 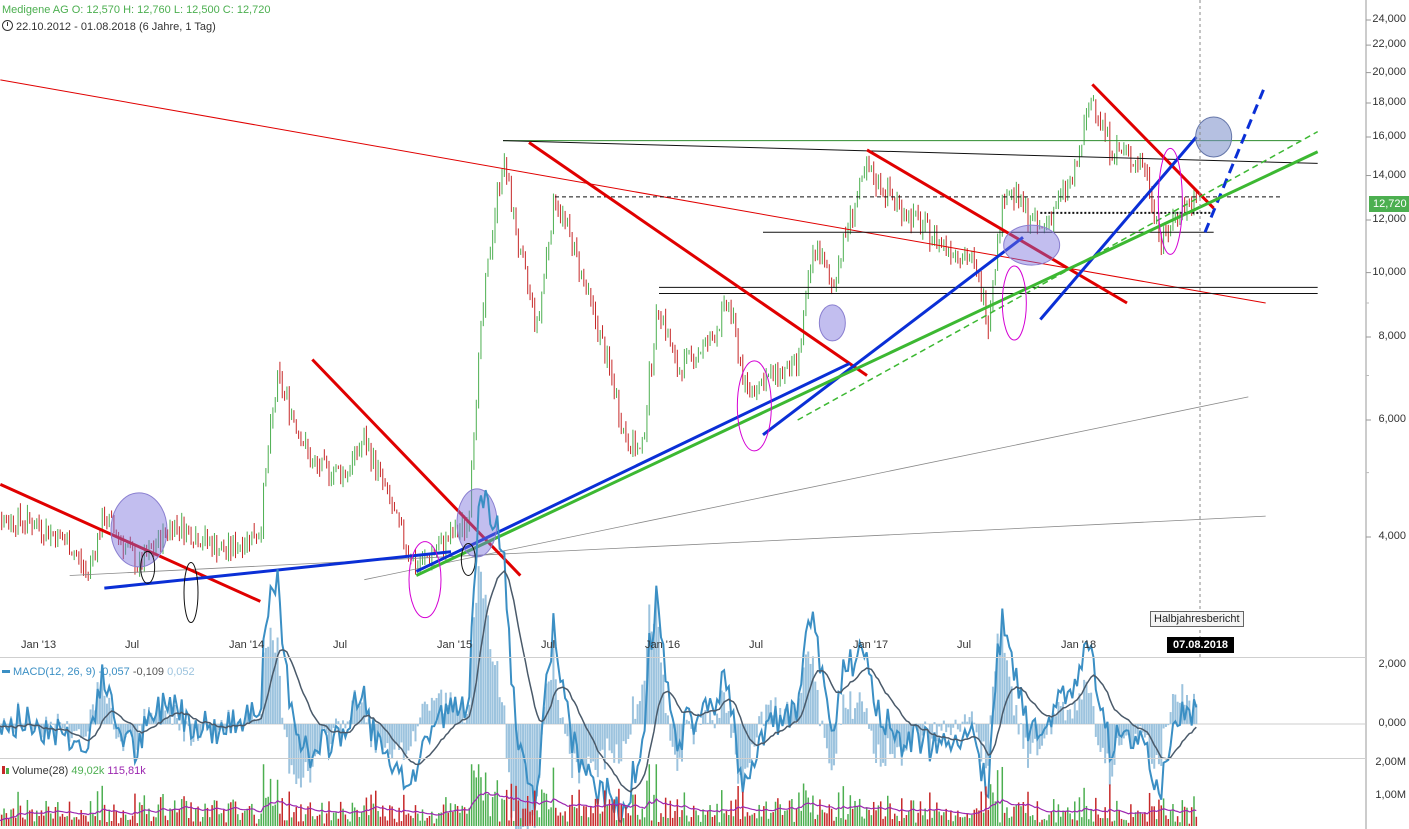 I want to click on volume-tick-mid: 1,00M, so click(x=1390, y=795).